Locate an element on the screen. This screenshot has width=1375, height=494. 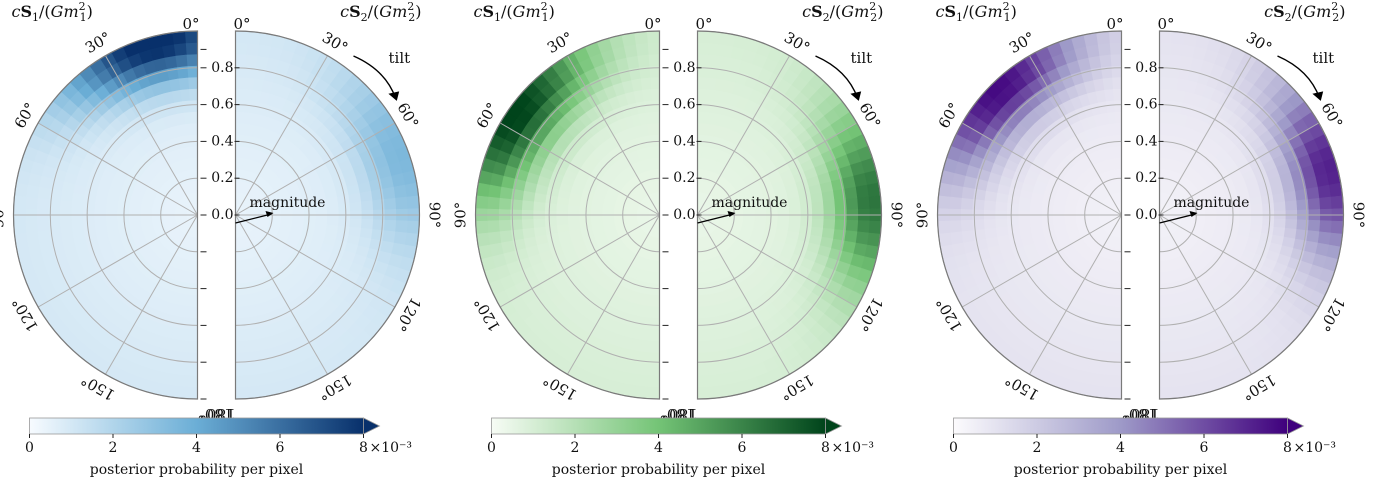
colorbar-gradient is located at coordinates (1120, 426).